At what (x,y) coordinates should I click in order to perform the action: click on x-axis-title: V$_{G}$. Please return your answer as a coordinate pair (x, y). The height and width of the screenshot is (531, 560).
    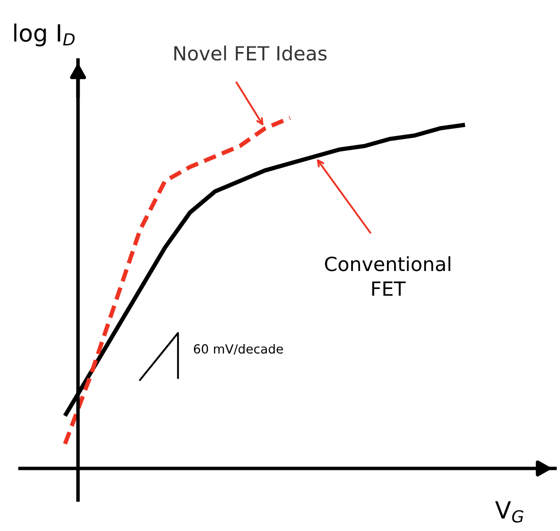
    Looking at the image, I should click on (509, 512).